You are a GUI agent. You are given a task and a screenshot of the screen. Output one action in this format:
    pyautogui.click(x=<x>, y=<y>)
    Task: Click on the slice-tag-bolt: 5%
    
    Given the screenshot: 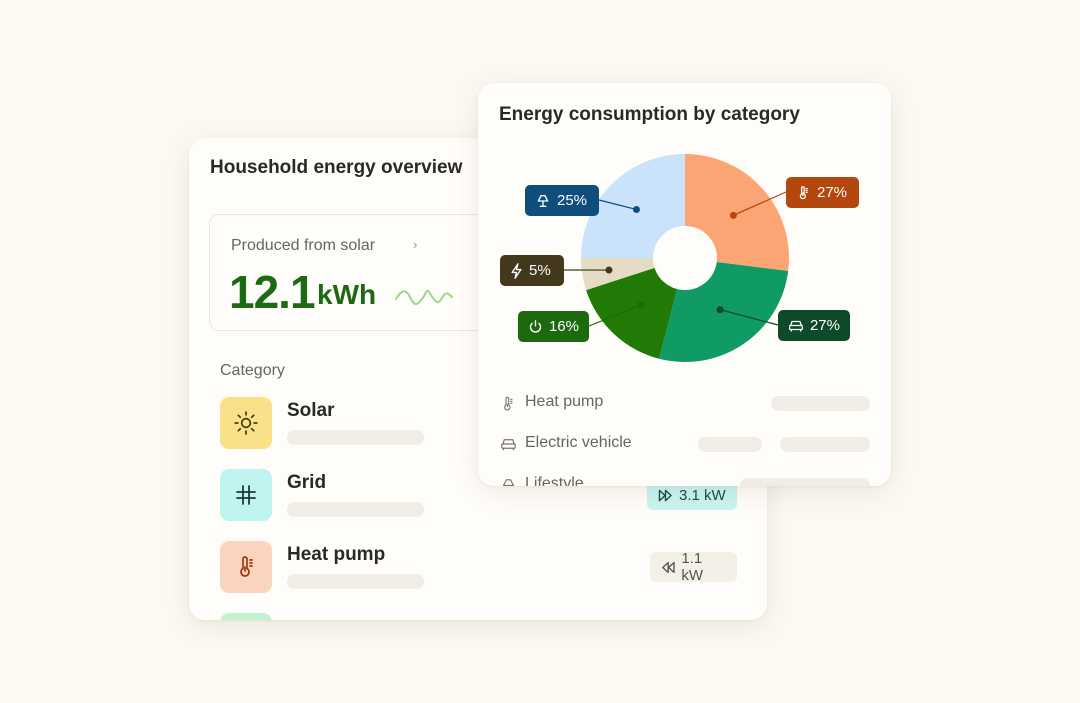 What is the action you would take?
    pyautogui.click(x=532, y=270)
    